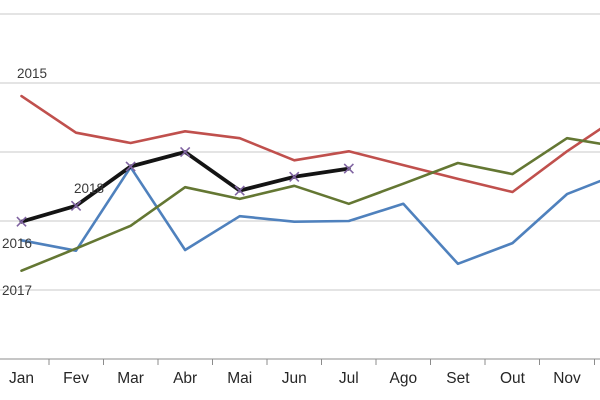  I want to click on series-label-2018: 2018, so click(89, 188).